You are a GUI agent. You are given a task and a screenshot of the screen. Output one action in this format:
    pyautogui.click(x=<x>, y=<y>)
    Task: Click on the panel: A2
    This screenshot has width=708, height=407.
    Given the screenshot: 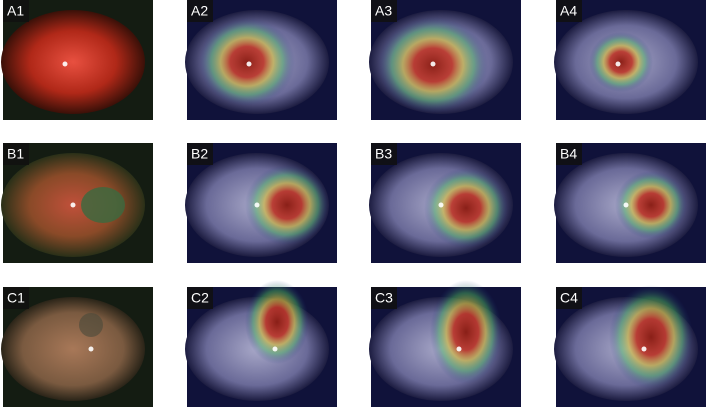 What is the action you would take?
    pyautogui.click(x=261, y=60)
    